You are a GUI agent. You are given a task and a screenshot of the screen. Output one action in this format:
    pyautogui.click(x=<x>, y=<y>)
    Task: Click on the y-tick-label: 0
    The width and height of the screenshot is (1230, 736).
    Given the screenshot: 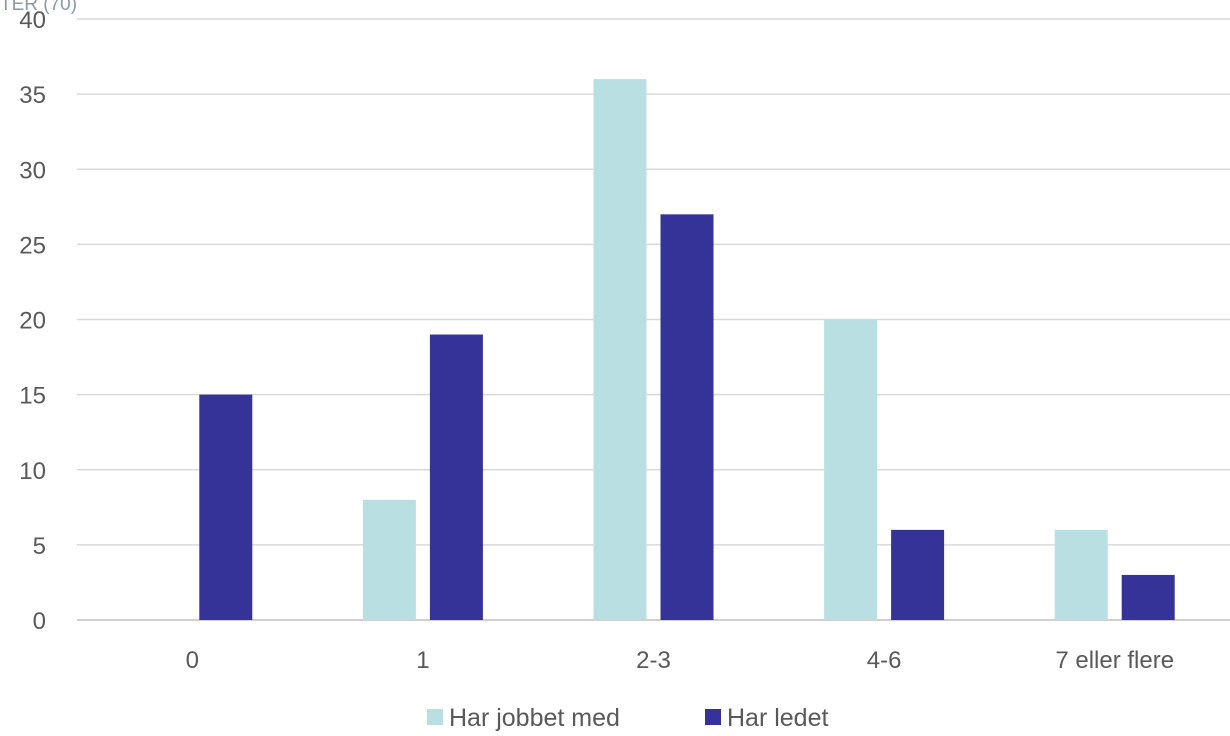 What is the action you would take?
    pyautogui.click(x=39, y=621)
    